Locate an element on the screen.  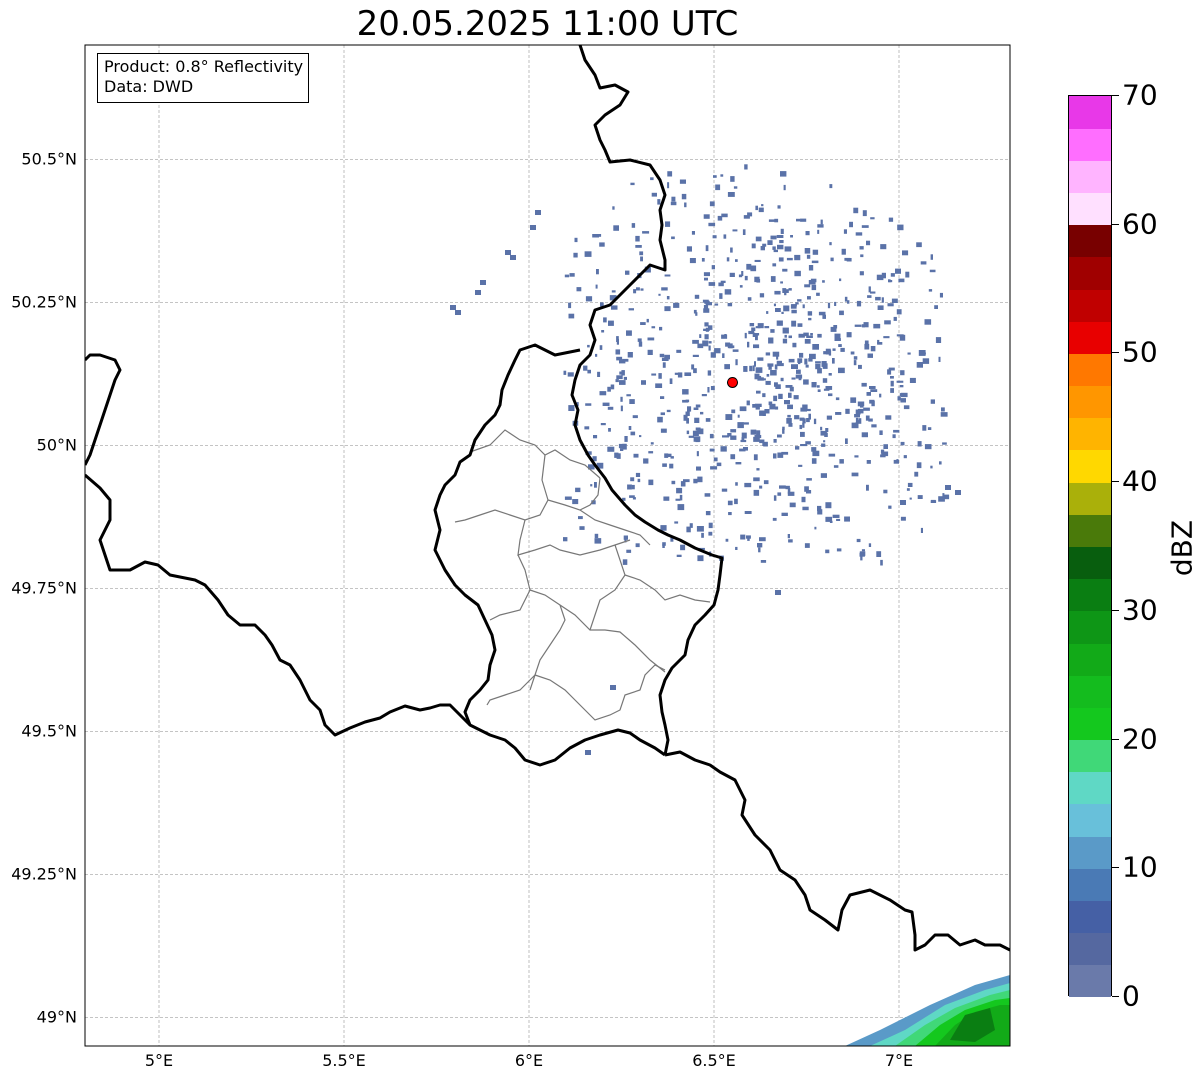
radar-site-dot is located at coordinates (732, 382).